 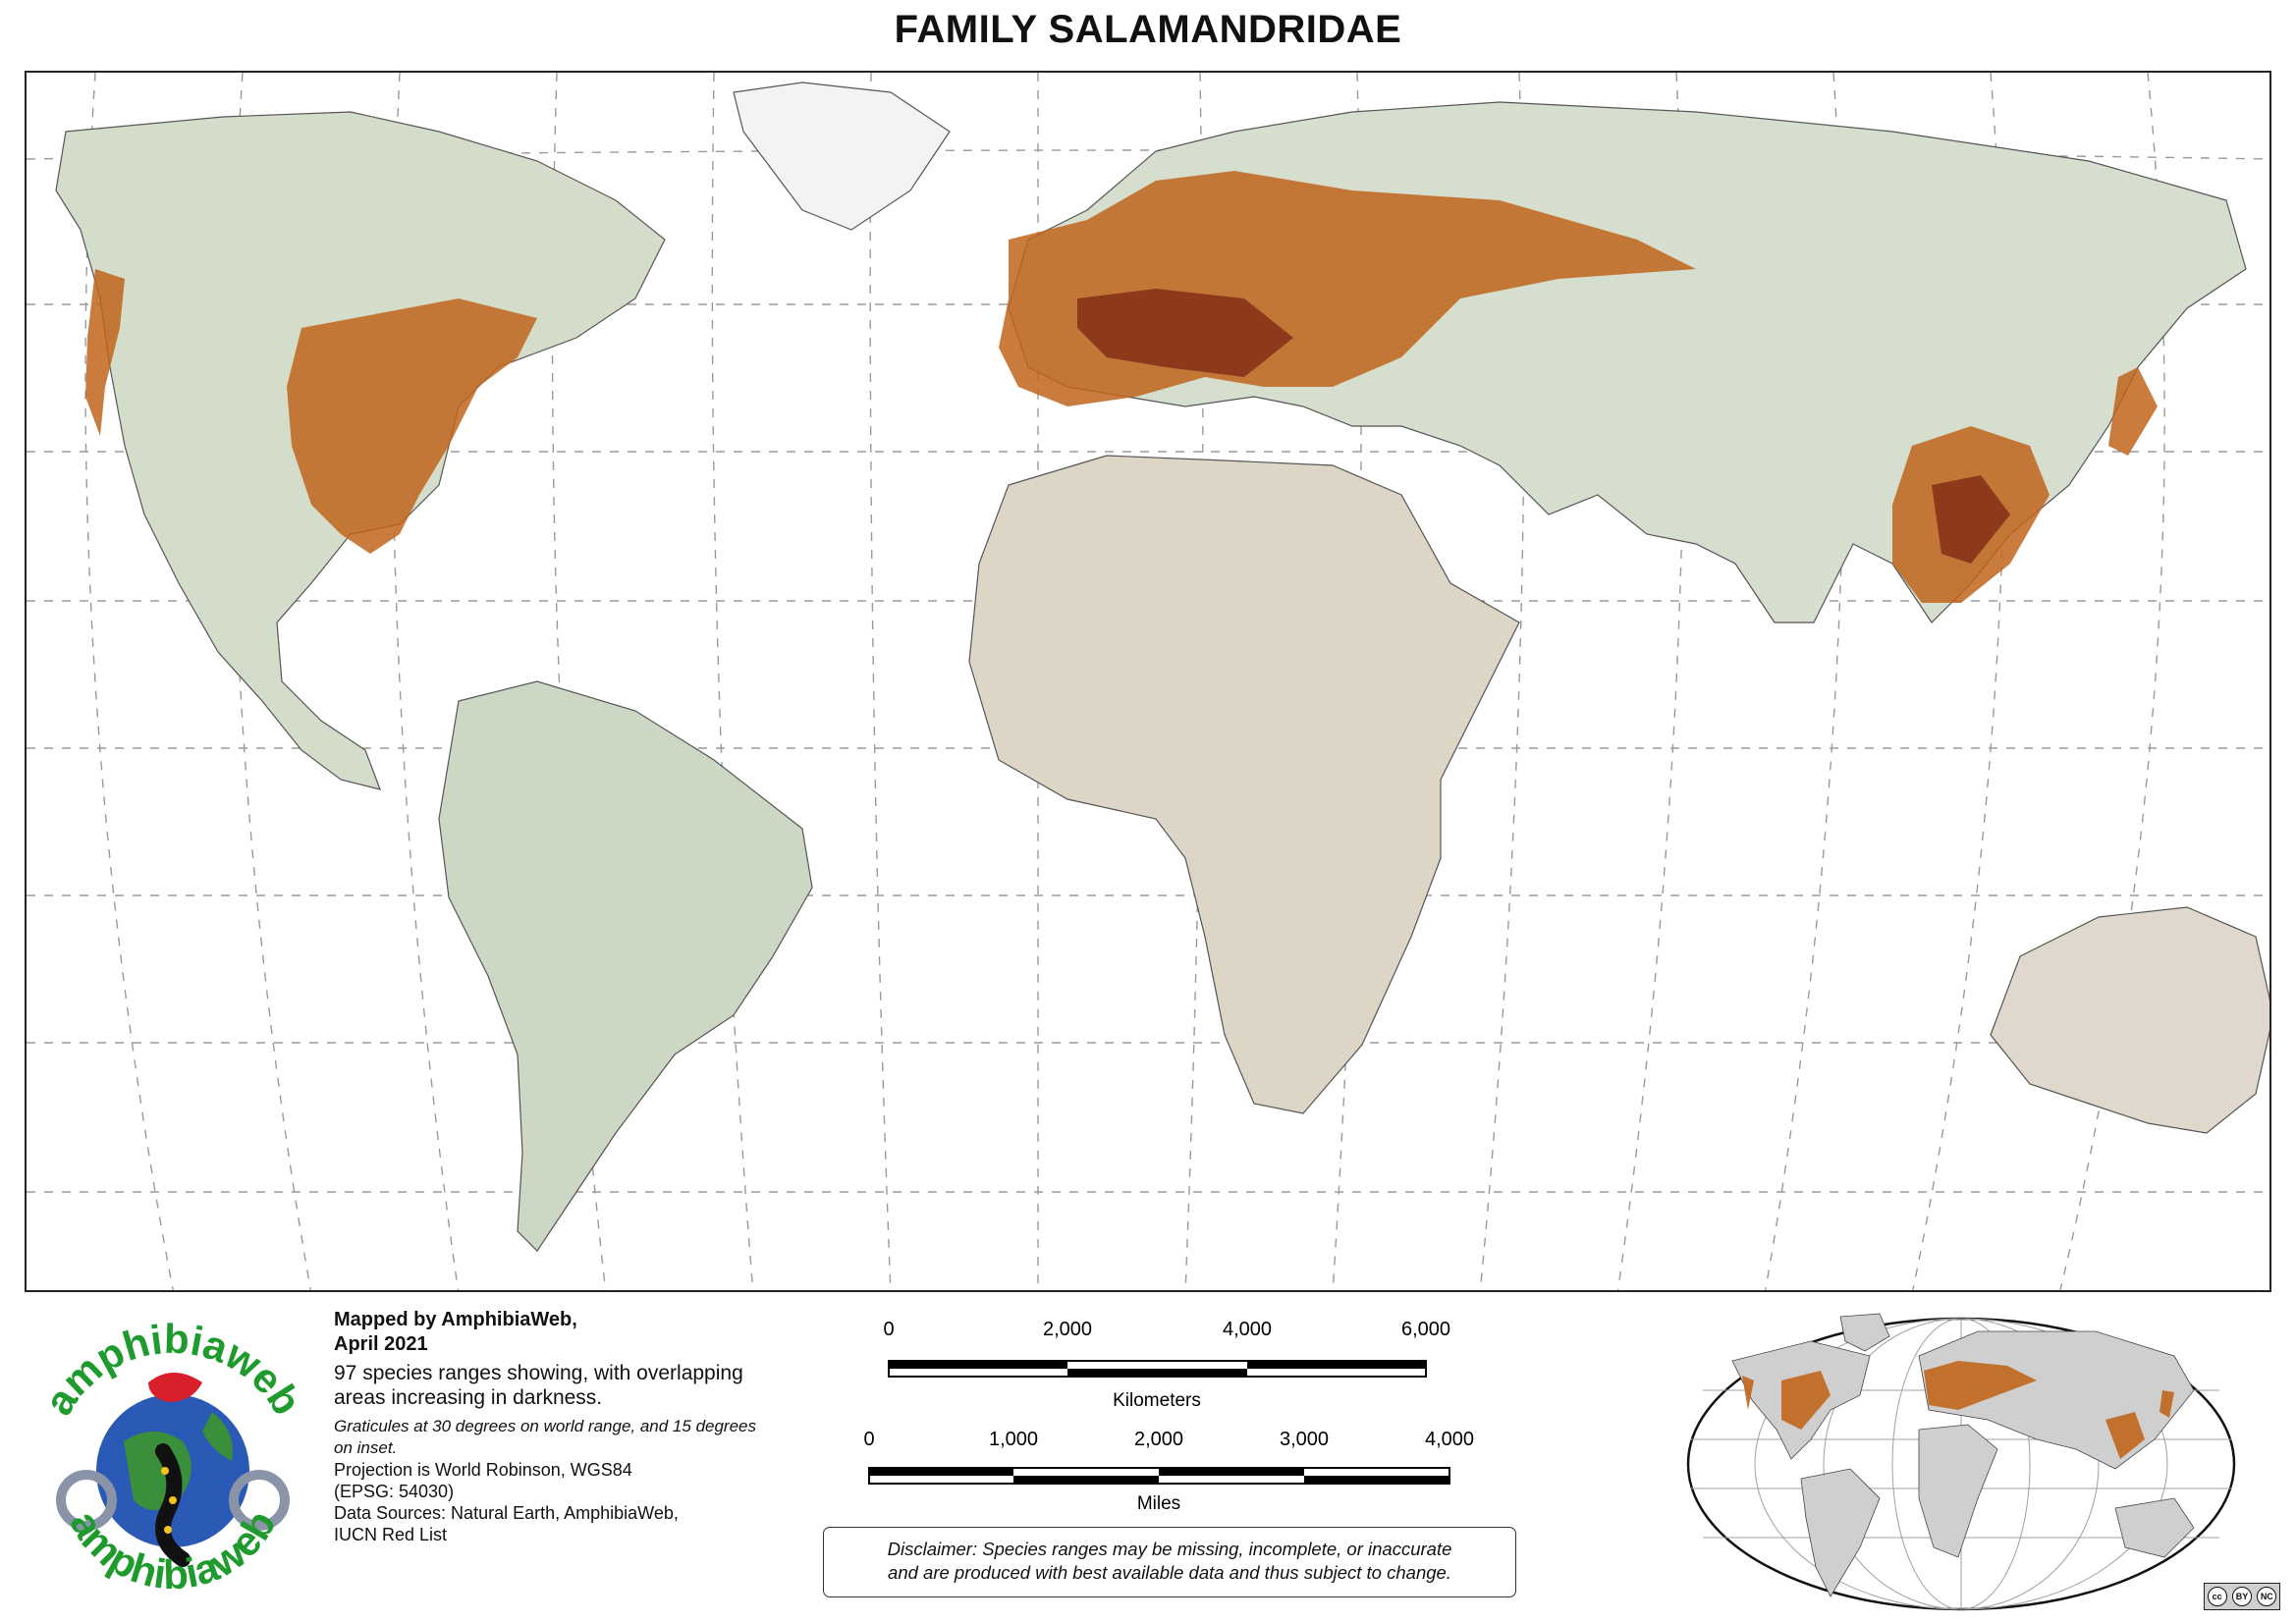 I want to click on by-icon: BY, so click(x=2241, y=1596).